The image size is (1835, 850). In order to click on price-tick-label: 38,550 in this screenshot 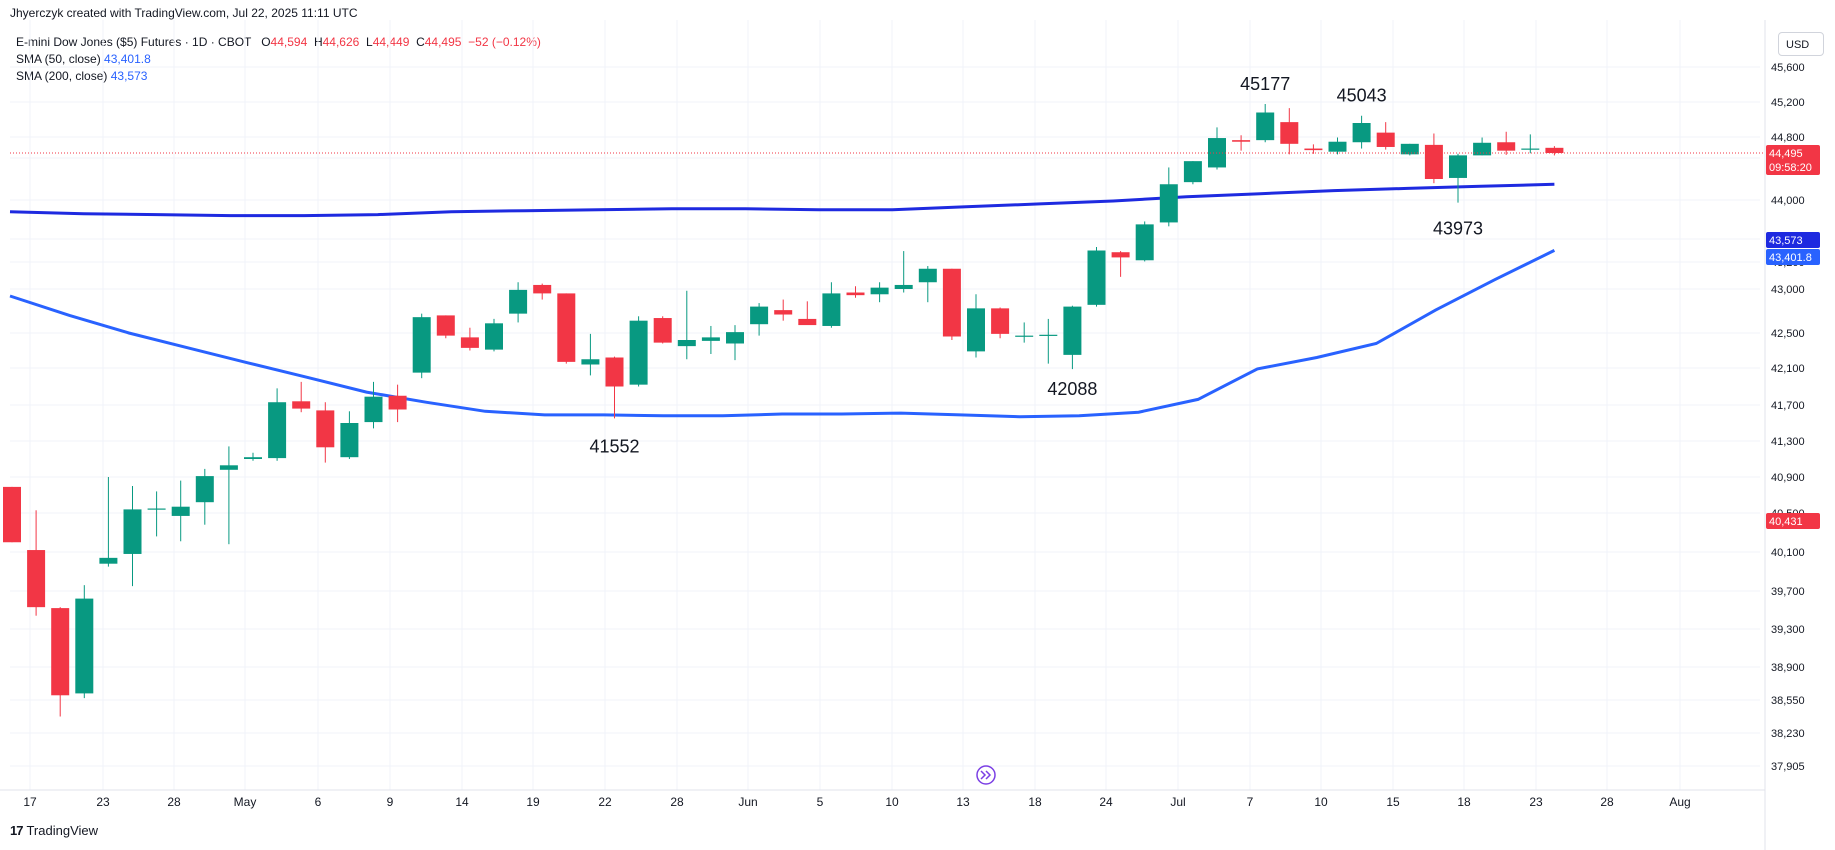, I will do `click(1788, 701)`.